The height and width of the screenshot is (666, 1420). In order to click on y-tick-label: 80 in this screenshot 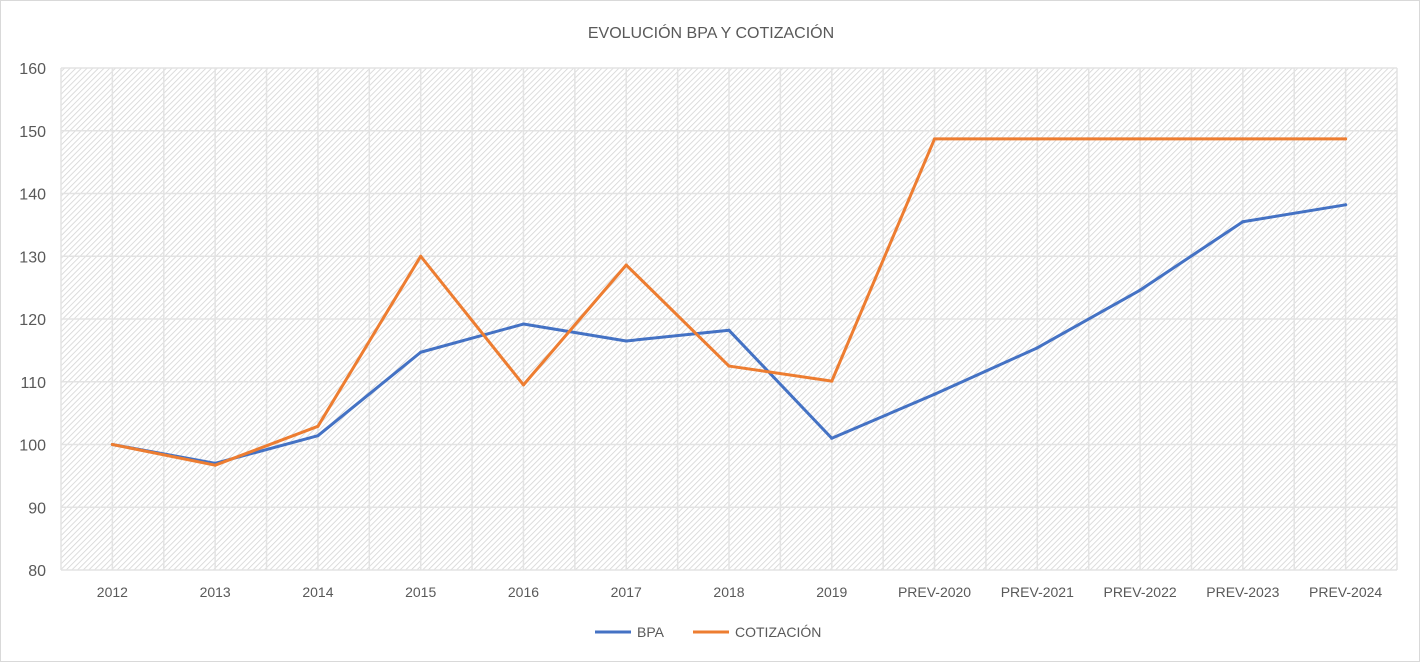, I will do `click(37, 571)`.